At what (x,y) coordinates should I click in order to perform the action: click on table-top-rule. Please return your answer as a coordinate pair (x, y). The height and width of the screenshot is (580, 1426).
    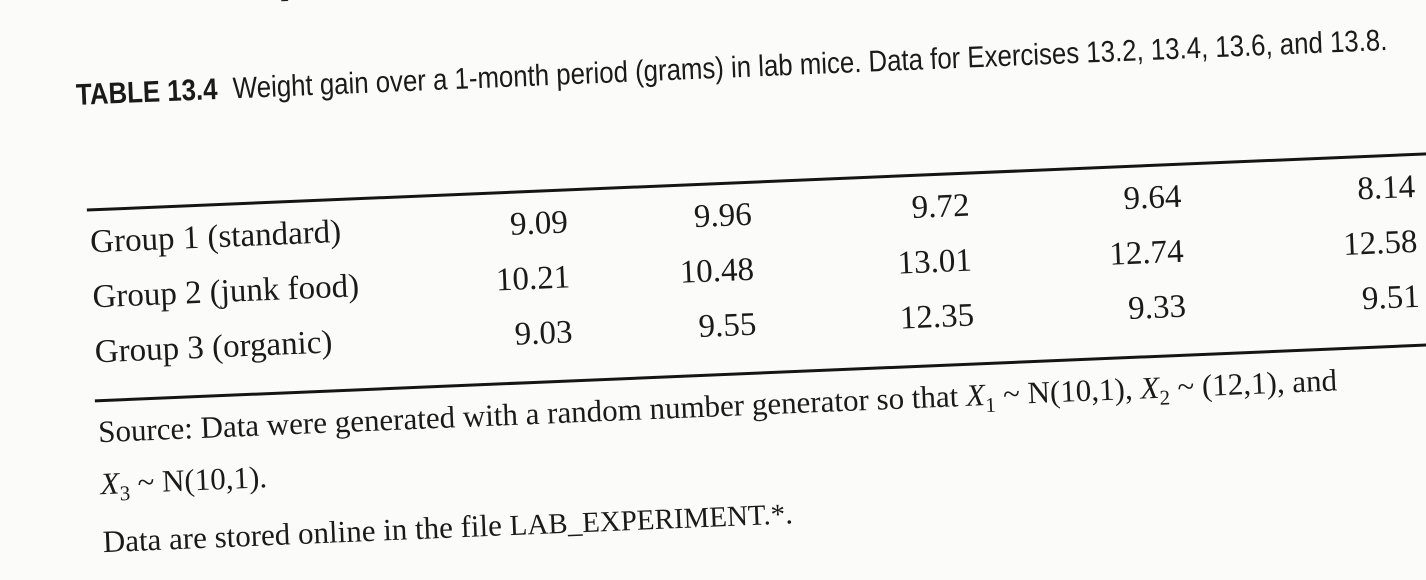
    Looking at the image, I should click on (756, 181).